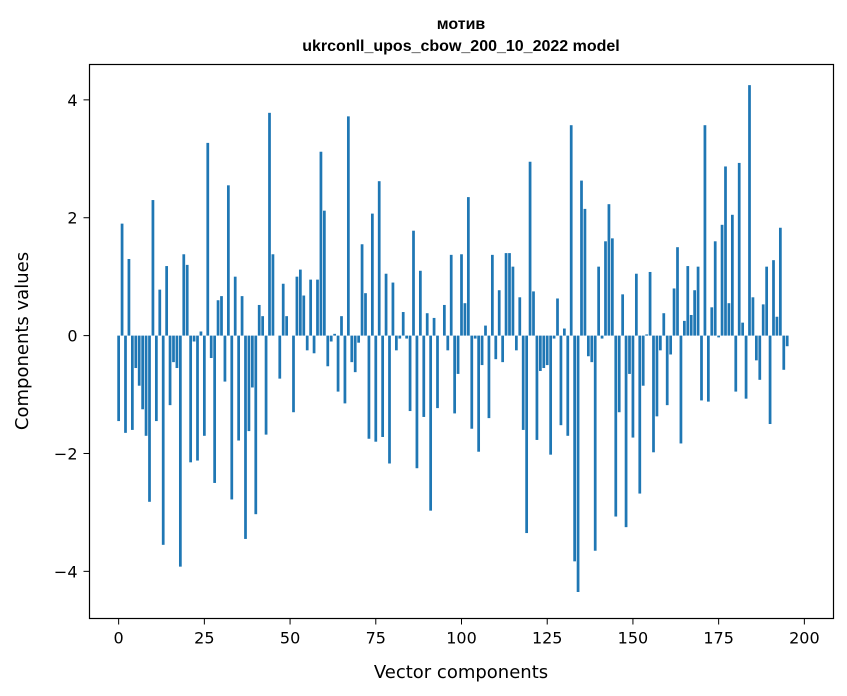 The height and width of the screenshot is (696, 847). What do you see at coordinates (804, 638) in the screenshot?
I see `x-tick-label: 200` at bounding box center [804, 638].